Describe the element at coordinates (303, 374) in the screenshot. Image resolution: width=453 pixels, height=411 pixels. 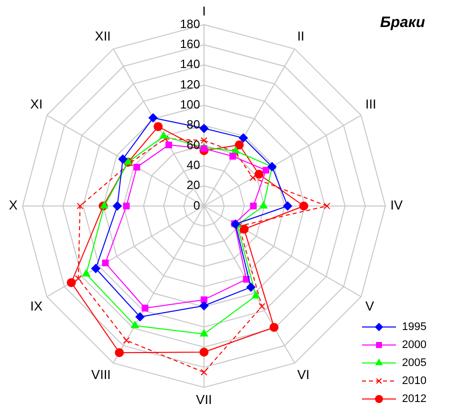
I see `spoke-label: VI` at that location.